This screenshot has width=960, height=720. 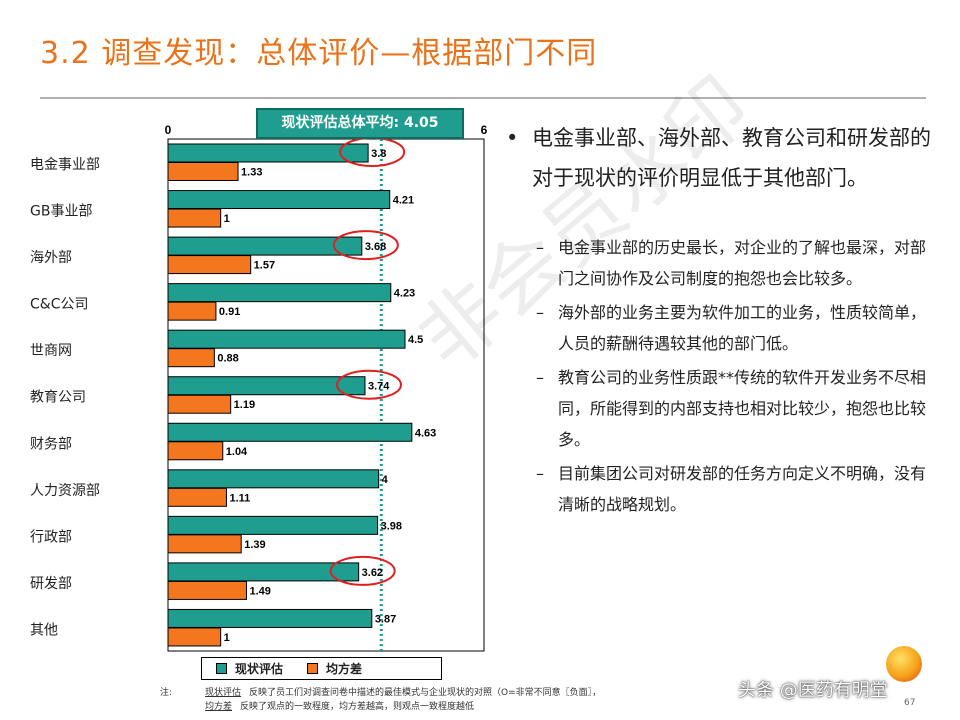 What do you see at coordinates (403, 201) in the screenshot?
I see `value-label: 4.21` at bounding box center [403, 201].